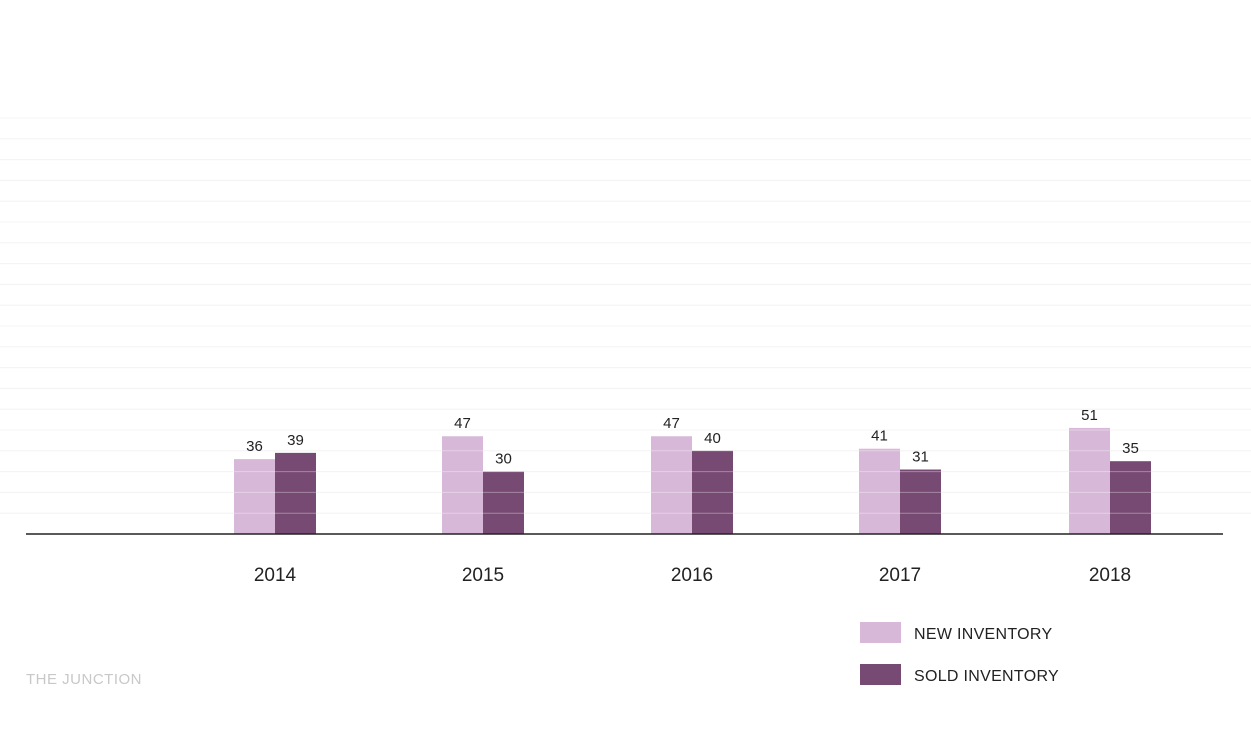 Image resolution: width=1251 pixels, height=730 pixels. I want to click on x-tick-label: 2018, so click(1110, 575).